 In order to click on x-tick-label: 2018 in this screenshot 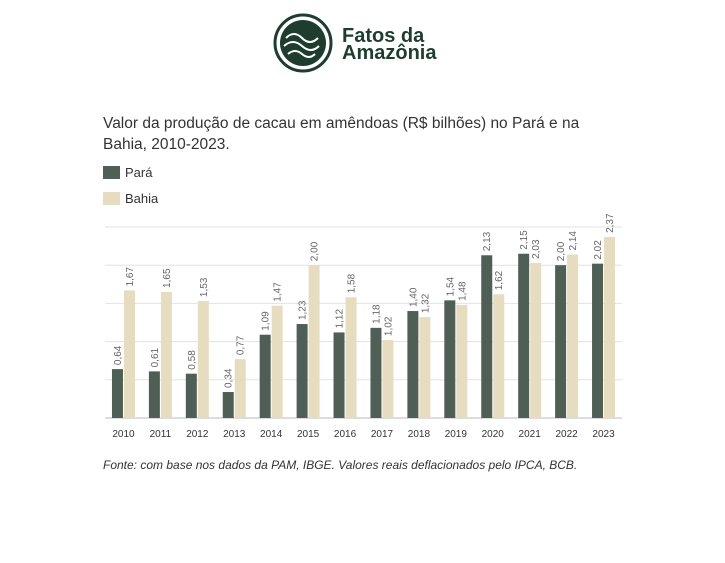, I will do `click(419, 434)`.